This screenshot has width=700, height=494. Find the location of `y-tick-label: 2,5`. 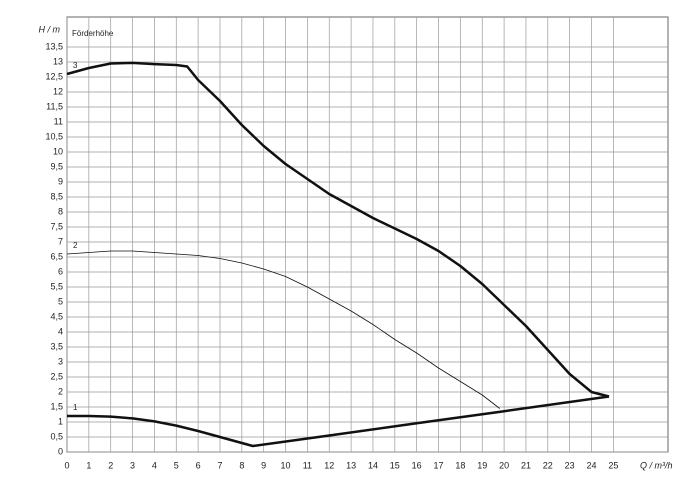

y-tick-label: 2,5 is located at coordinates (56, 376).